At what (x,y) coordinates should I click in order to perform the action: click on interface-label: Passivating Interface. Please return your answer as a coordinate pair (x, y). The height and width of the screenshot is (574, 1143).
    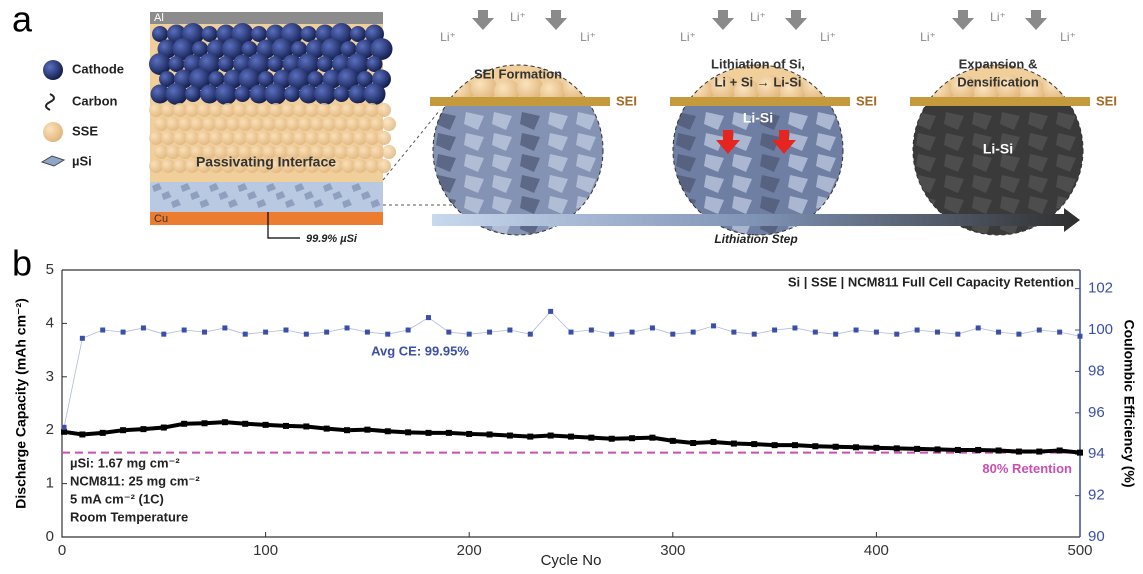
    Looking at the image, I should click on (266, 162).